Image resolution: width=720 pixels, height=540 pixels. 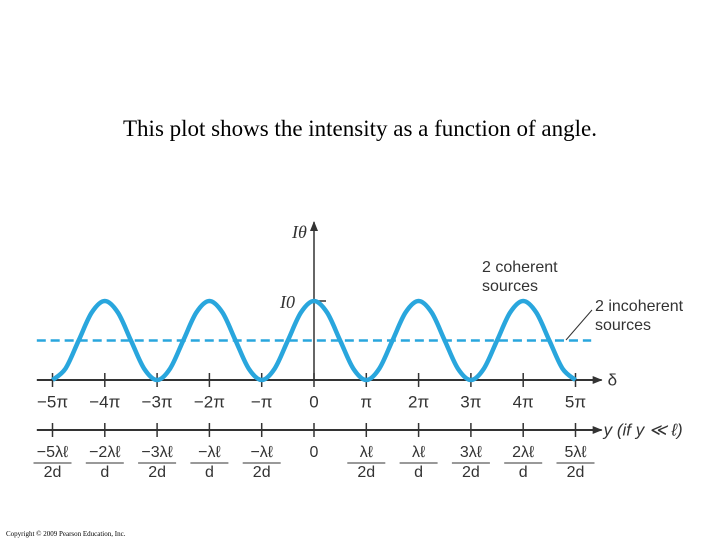 What do you see at coordinates (262, 401) in the screenshot?
I see `x-tick-label: −π` at bounding box center [262, 401].